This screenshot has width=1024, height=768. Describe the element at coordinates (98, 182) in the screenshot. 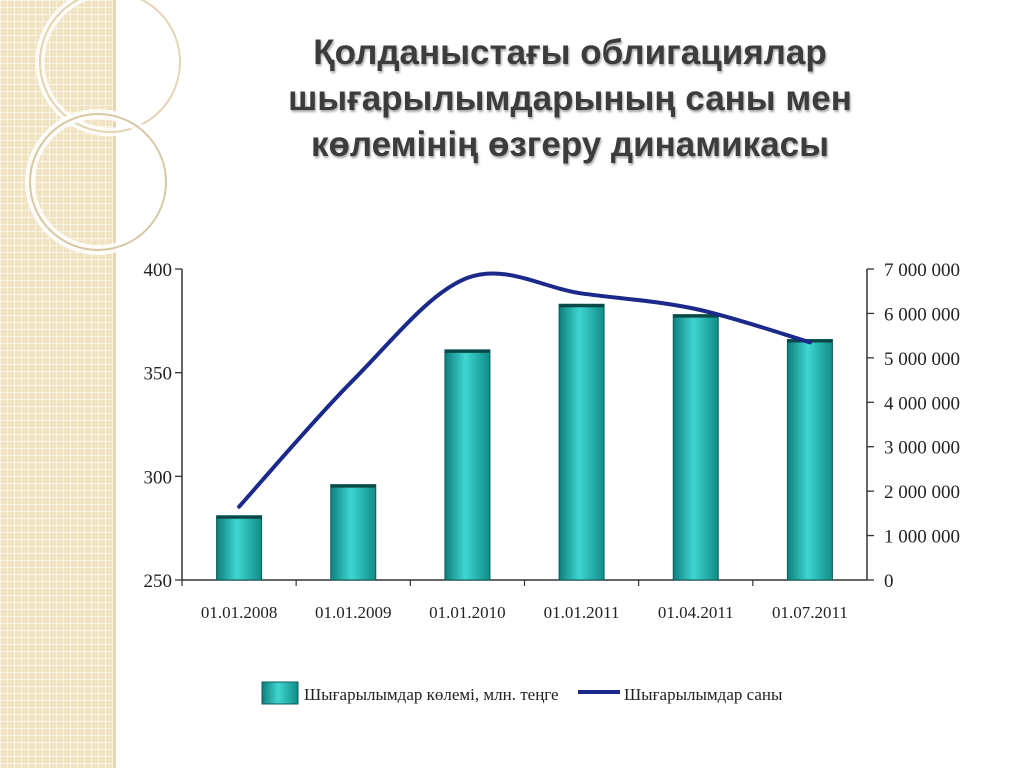

I see `ring-bottom-outline` at that location.